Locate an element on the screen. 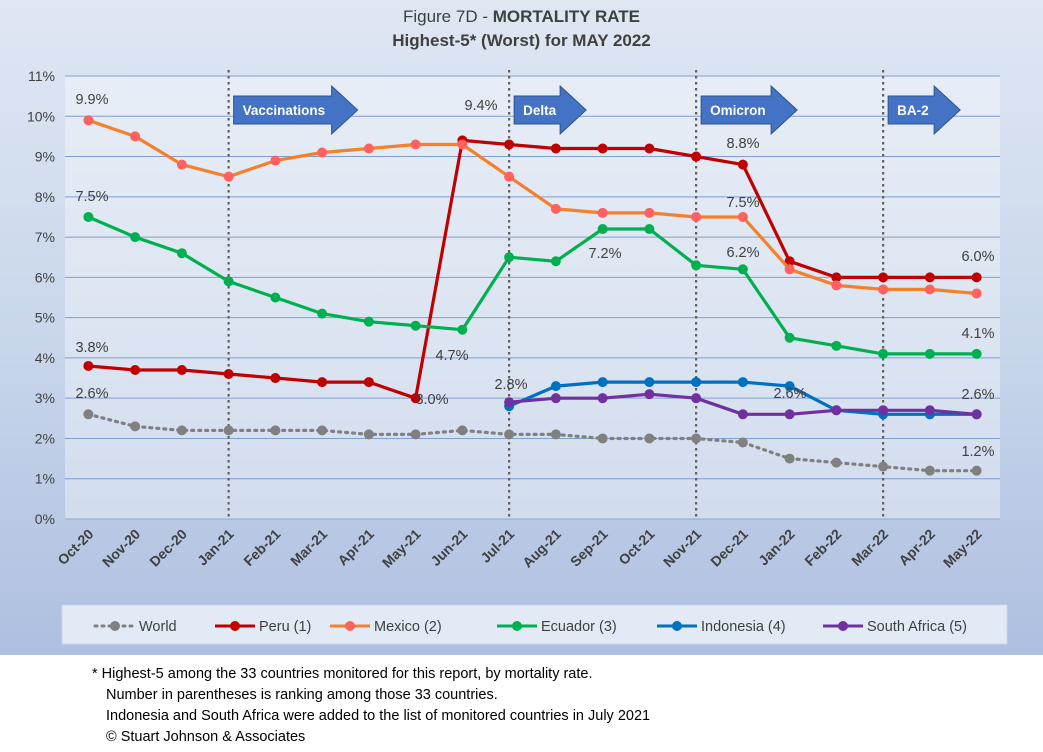  y-axis-ticks: 0% 1% 2% 3% 4% 5% 6% 7% 8% 9% 10% 11% is located at coordinates (41, 297).